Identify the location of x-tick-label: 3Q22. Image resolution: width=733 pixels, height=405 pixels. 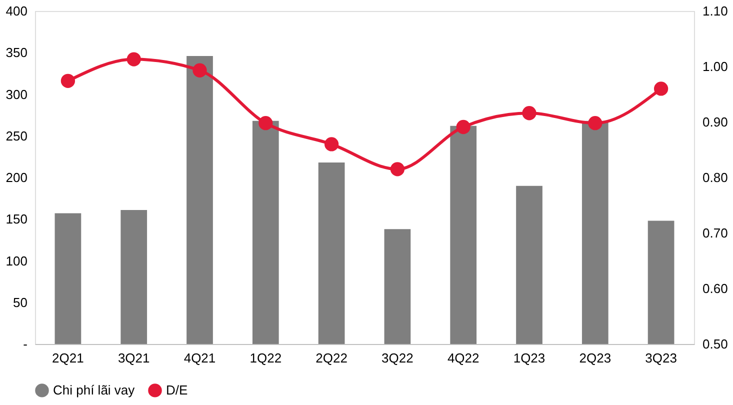
(398, 358).